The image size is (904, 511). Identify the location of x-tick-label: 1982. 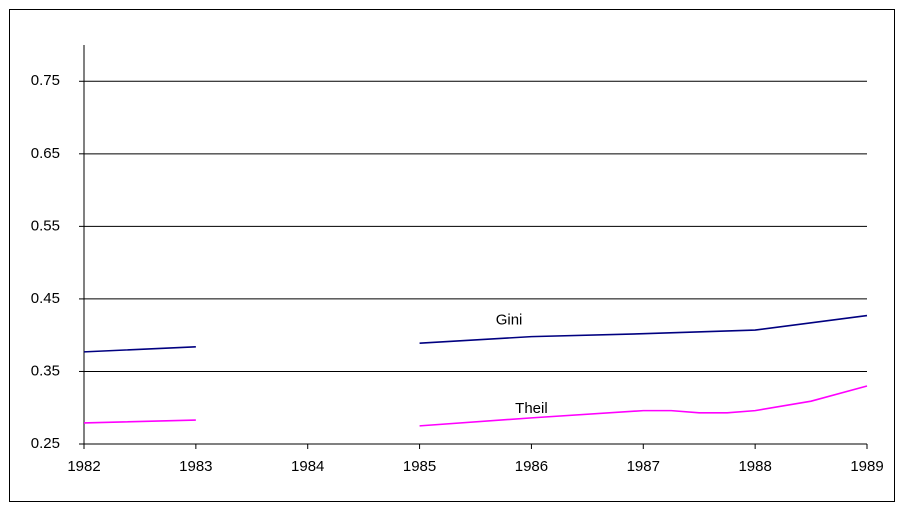
(83, 466).